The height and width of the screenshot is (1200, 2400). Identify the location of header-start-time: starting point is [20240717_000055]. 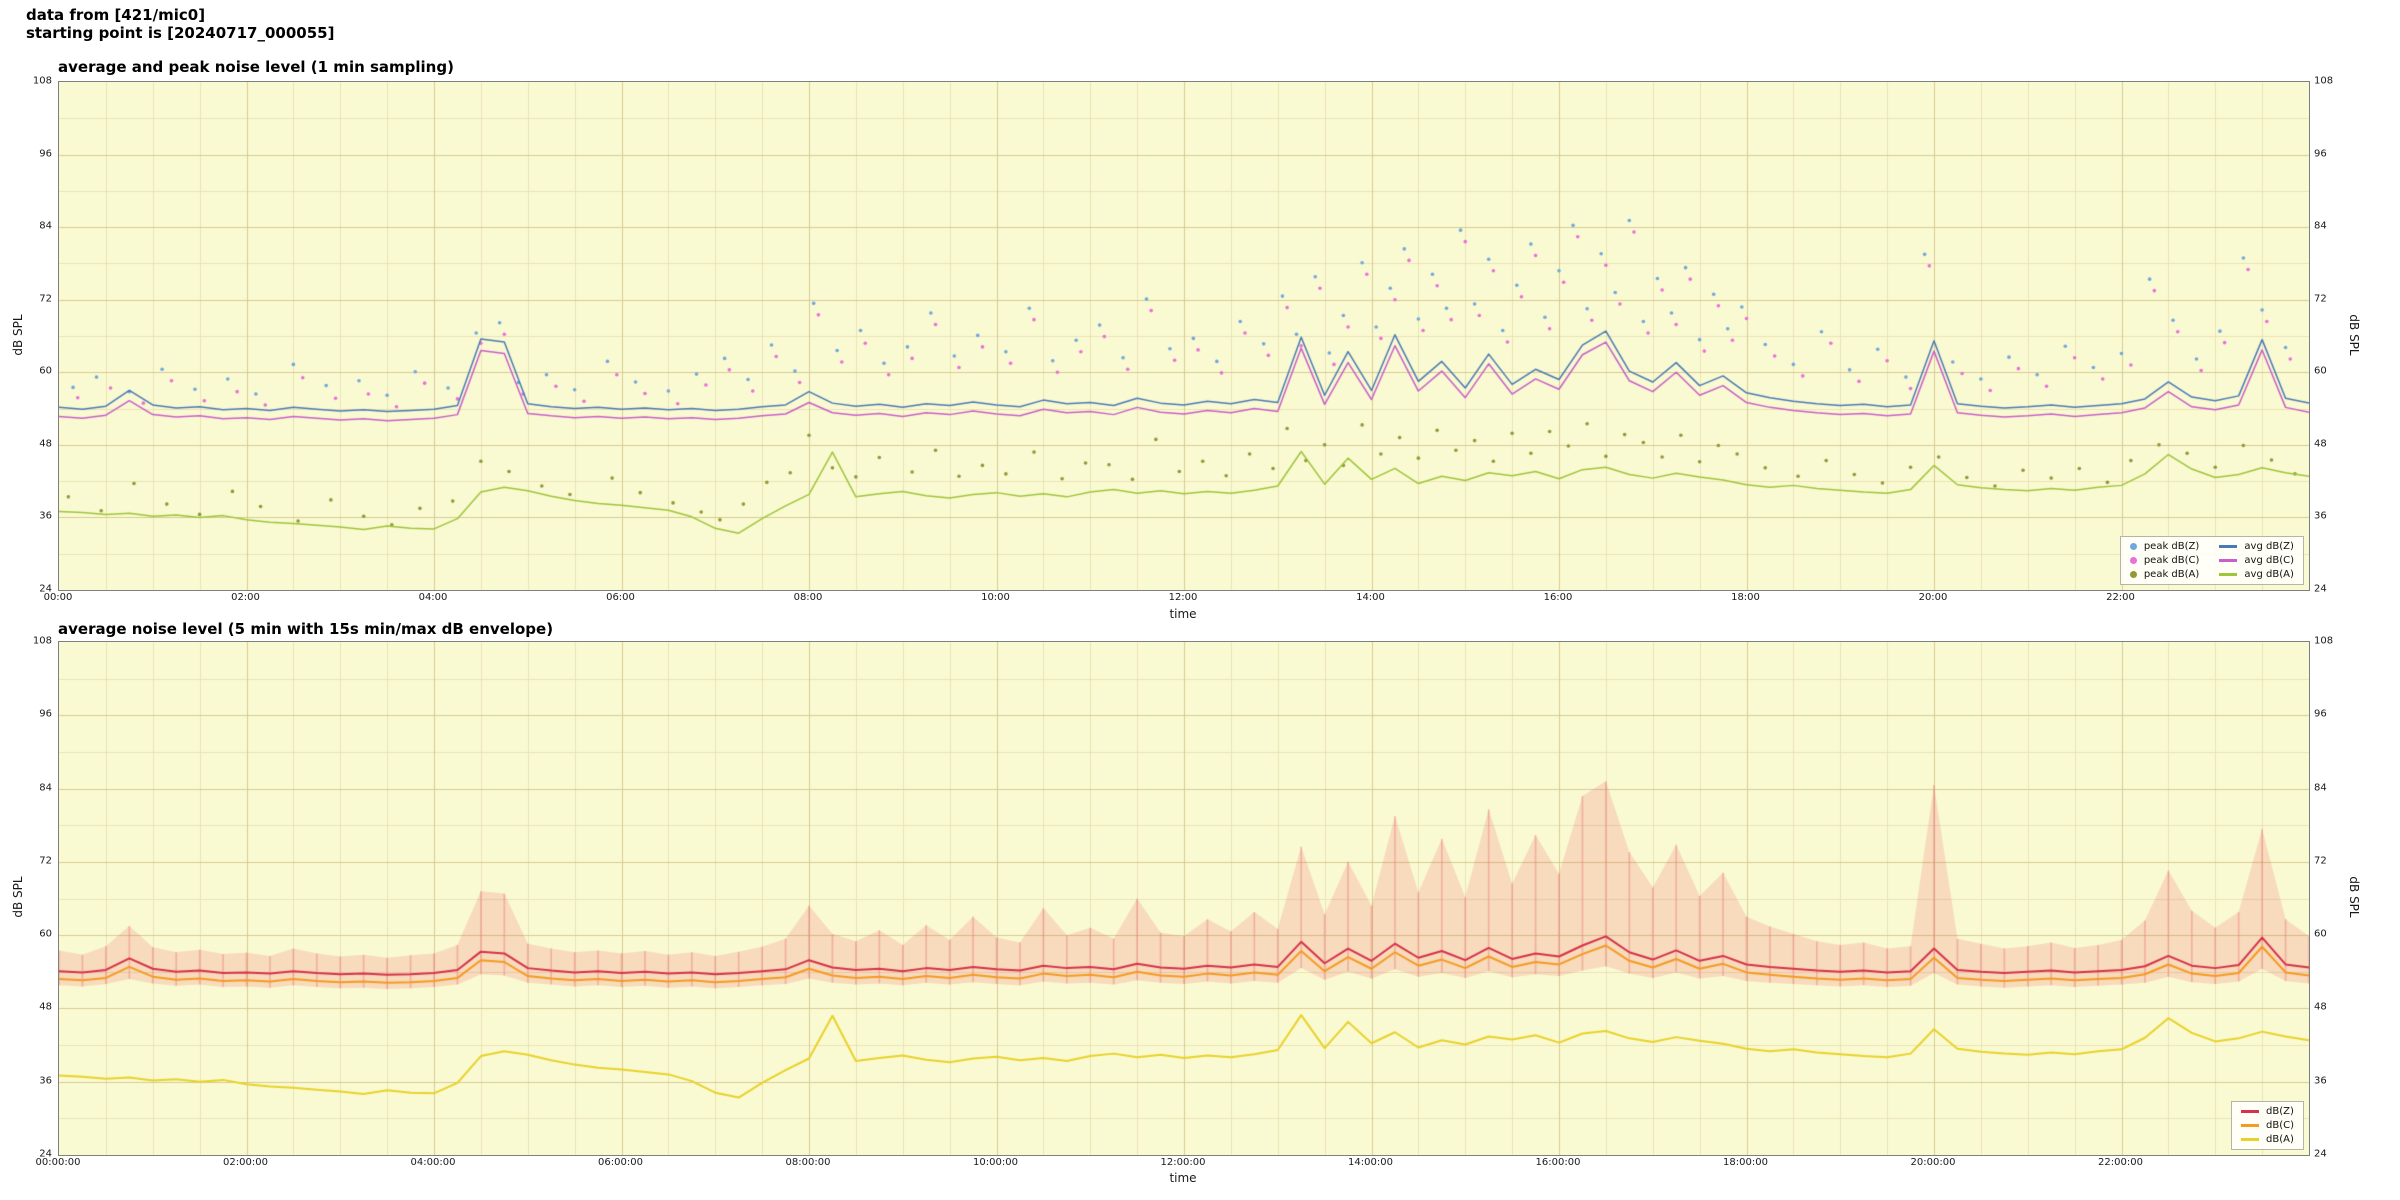
(180, 33).